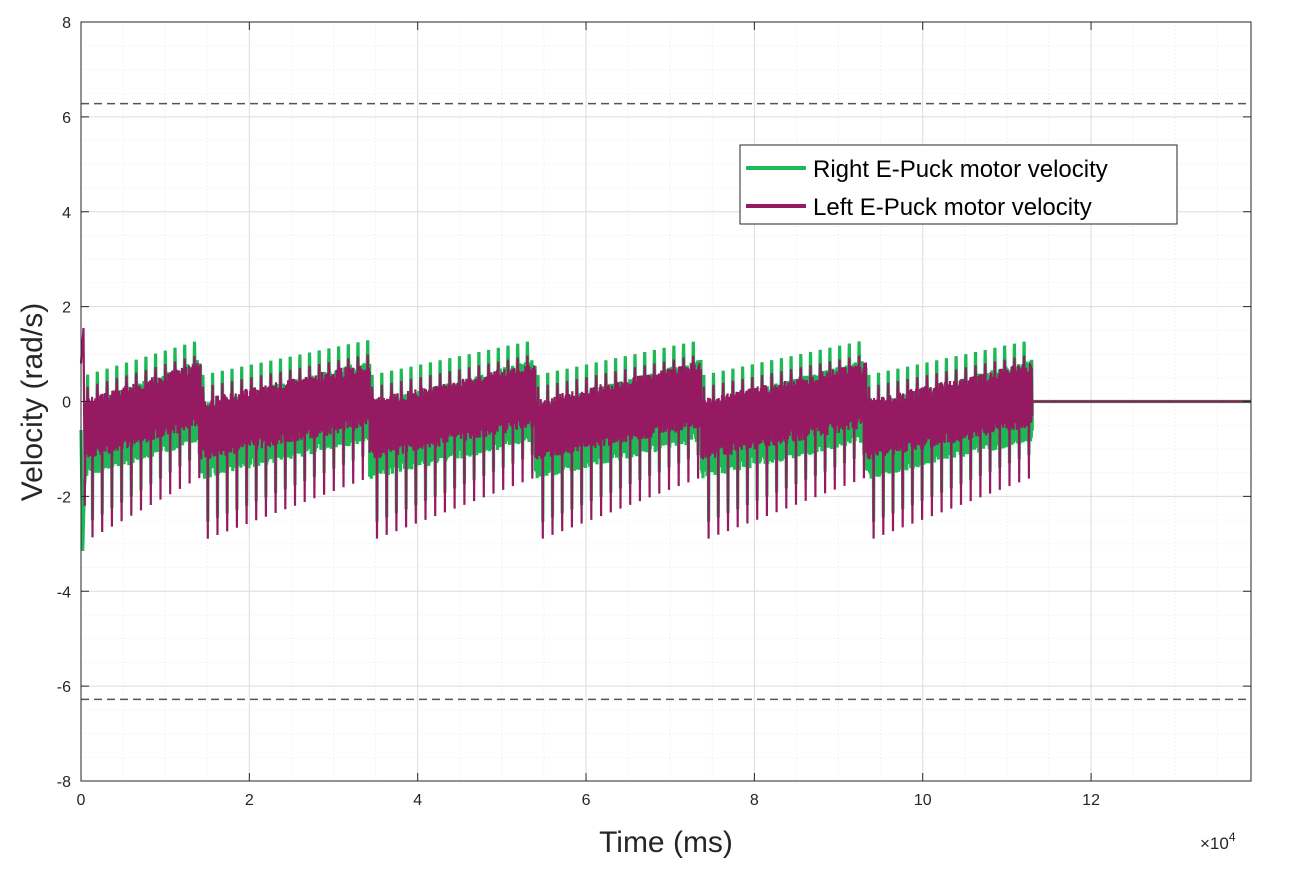 The image size is (1292, 875). Describe the element at coordinates (64, 497) in the screenshot. I see `y-tick-label: -2` at that location.